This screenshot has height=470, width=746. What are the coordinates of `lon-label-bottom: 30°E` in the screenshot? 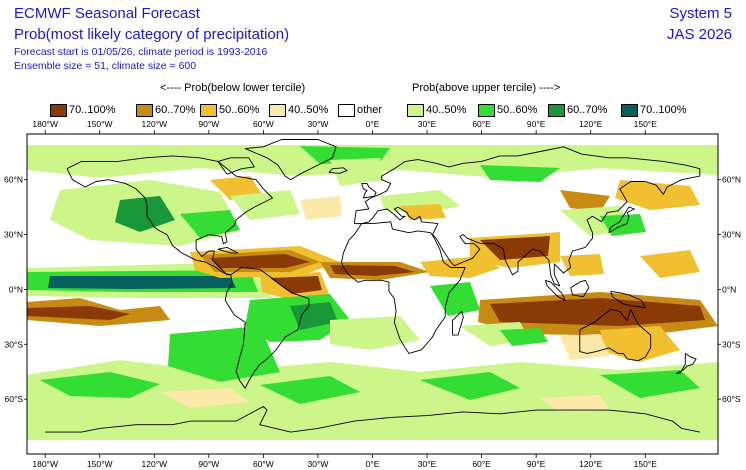 It's located at (427, 464).